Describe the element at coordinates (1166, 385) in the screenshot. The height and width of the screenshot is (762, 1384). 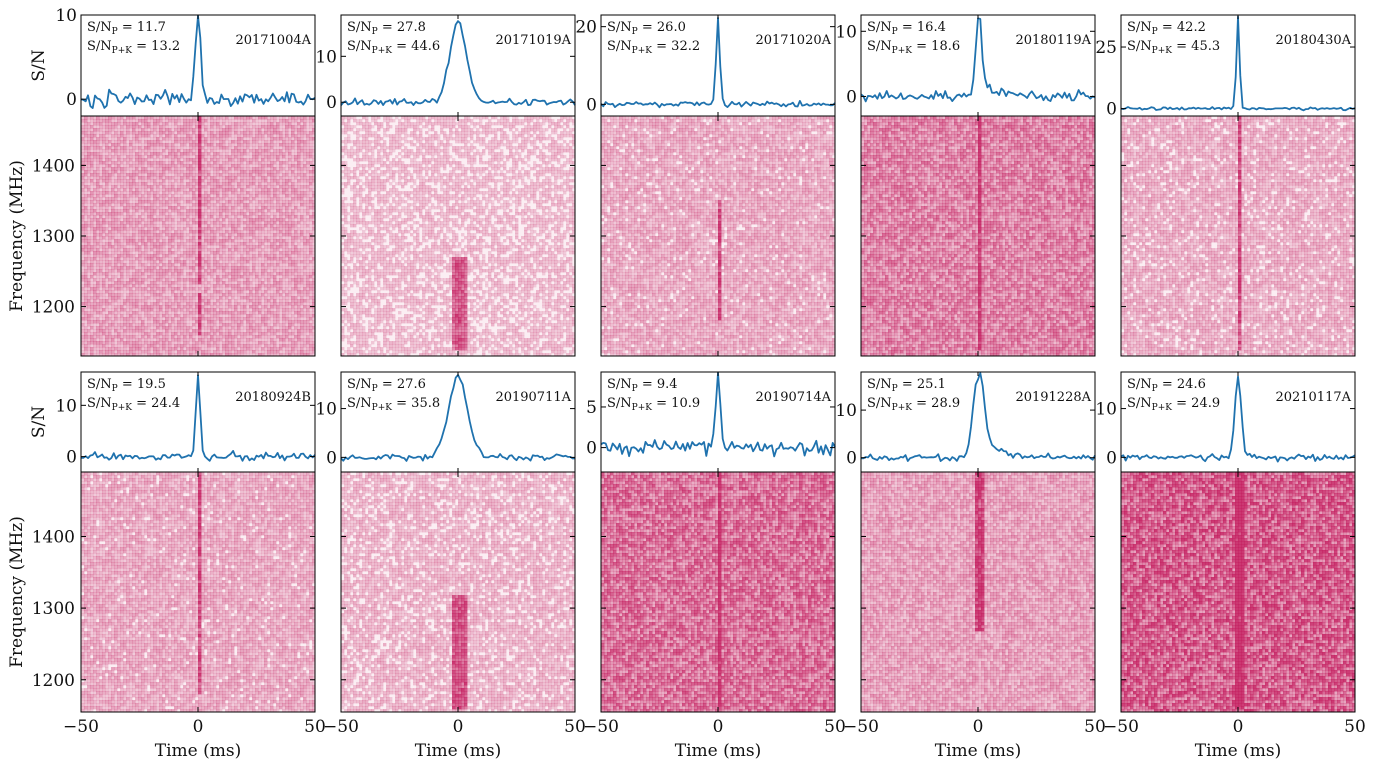
I see `snr-p-annotation: S/NP = 24.6` at that location.